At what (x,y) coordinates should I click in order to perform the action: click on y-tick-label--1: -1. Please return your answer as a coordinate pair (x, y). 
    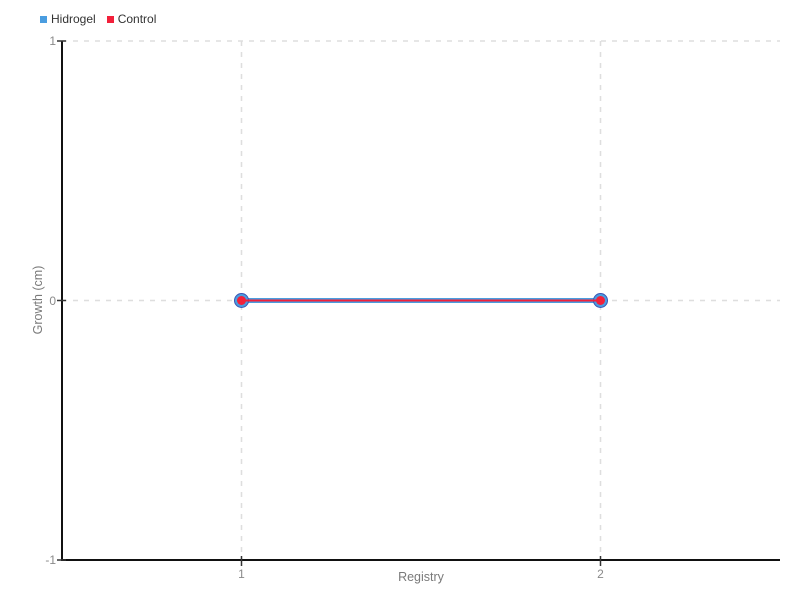
    Looking at the image, I should click on (50, 560).